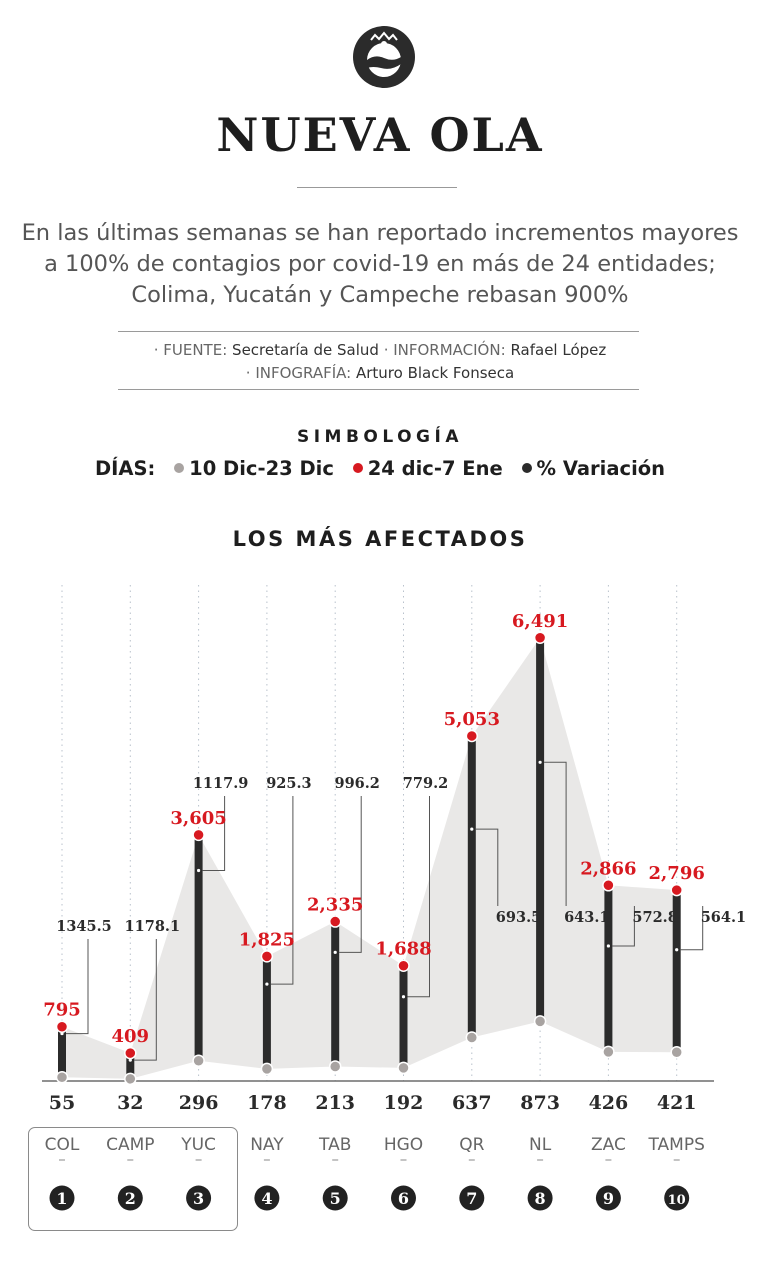 The width and height of the screenshot is (760, 1280). What do you see at coordinates (608, 1052) in the screenshot?
I see `point-before-ZAC` at bounding box center [608, 1052].